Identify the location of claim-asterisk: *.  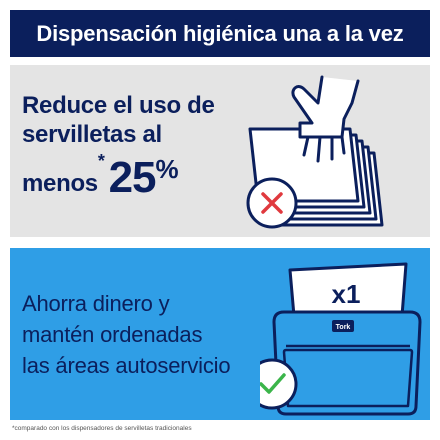
(101, 161).